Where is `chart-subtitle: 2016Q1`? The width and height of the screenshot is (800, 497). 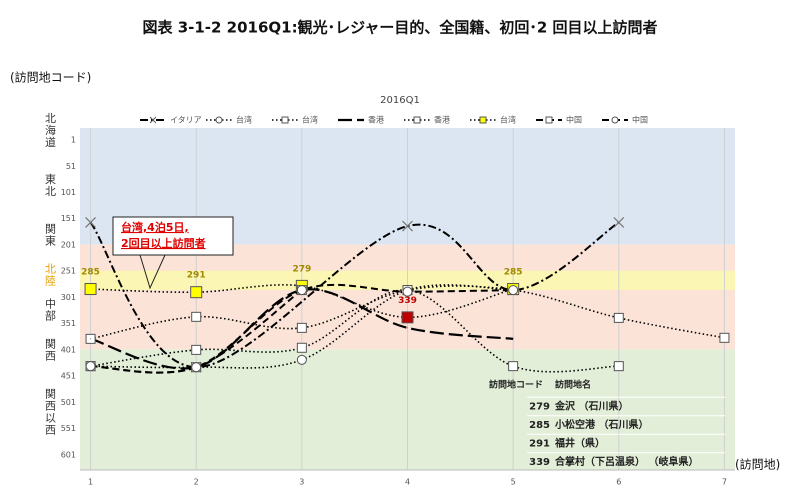
chart-subtitle: 2016Q1 is located at coordinates (400, 100).